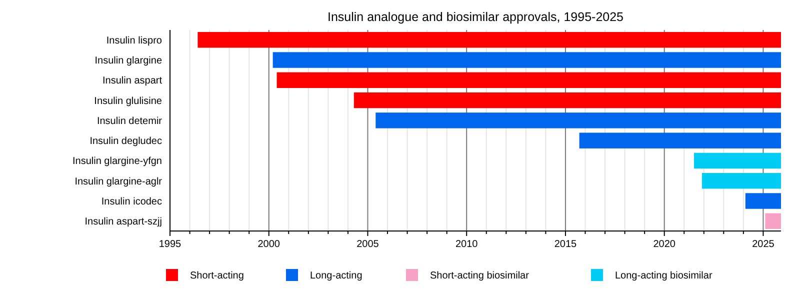  Describe the element at coordinates (336, 276) in the screenshot. I see `legend-label: Long-acting` at that location.